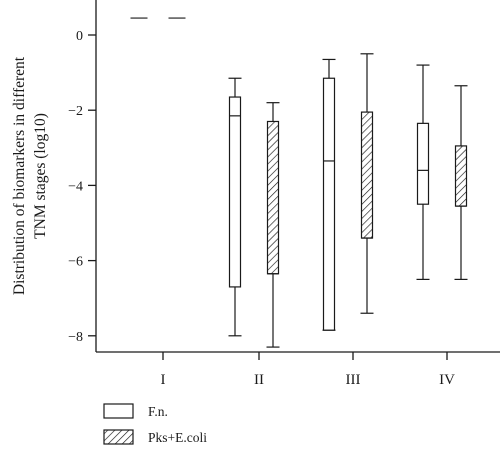 This screenshot has width=500, height=453. I want to click on y-tick-label: 0, so click(79, 36).